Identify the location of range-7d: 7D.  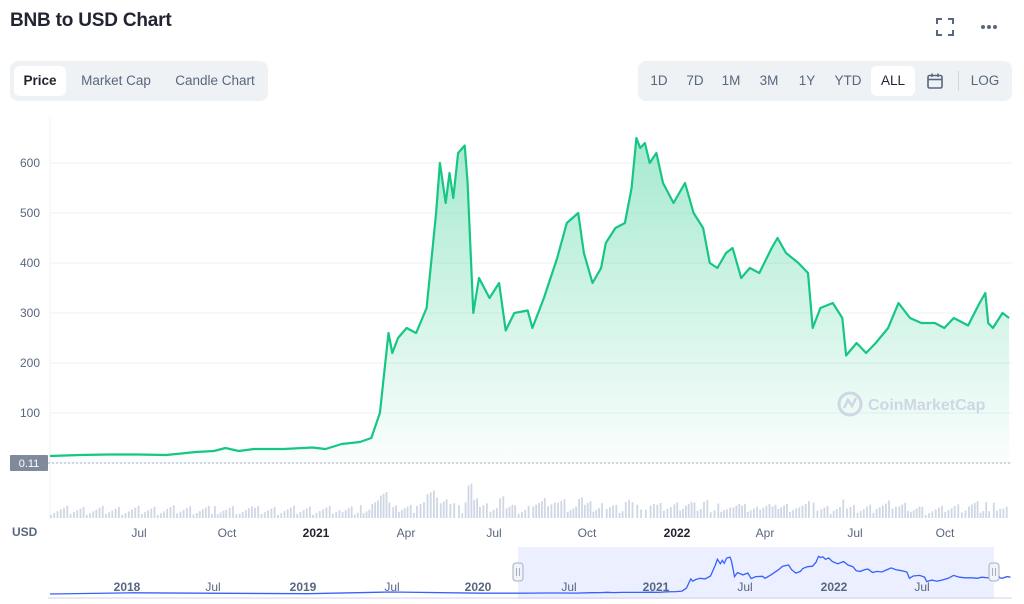
(695, 80).